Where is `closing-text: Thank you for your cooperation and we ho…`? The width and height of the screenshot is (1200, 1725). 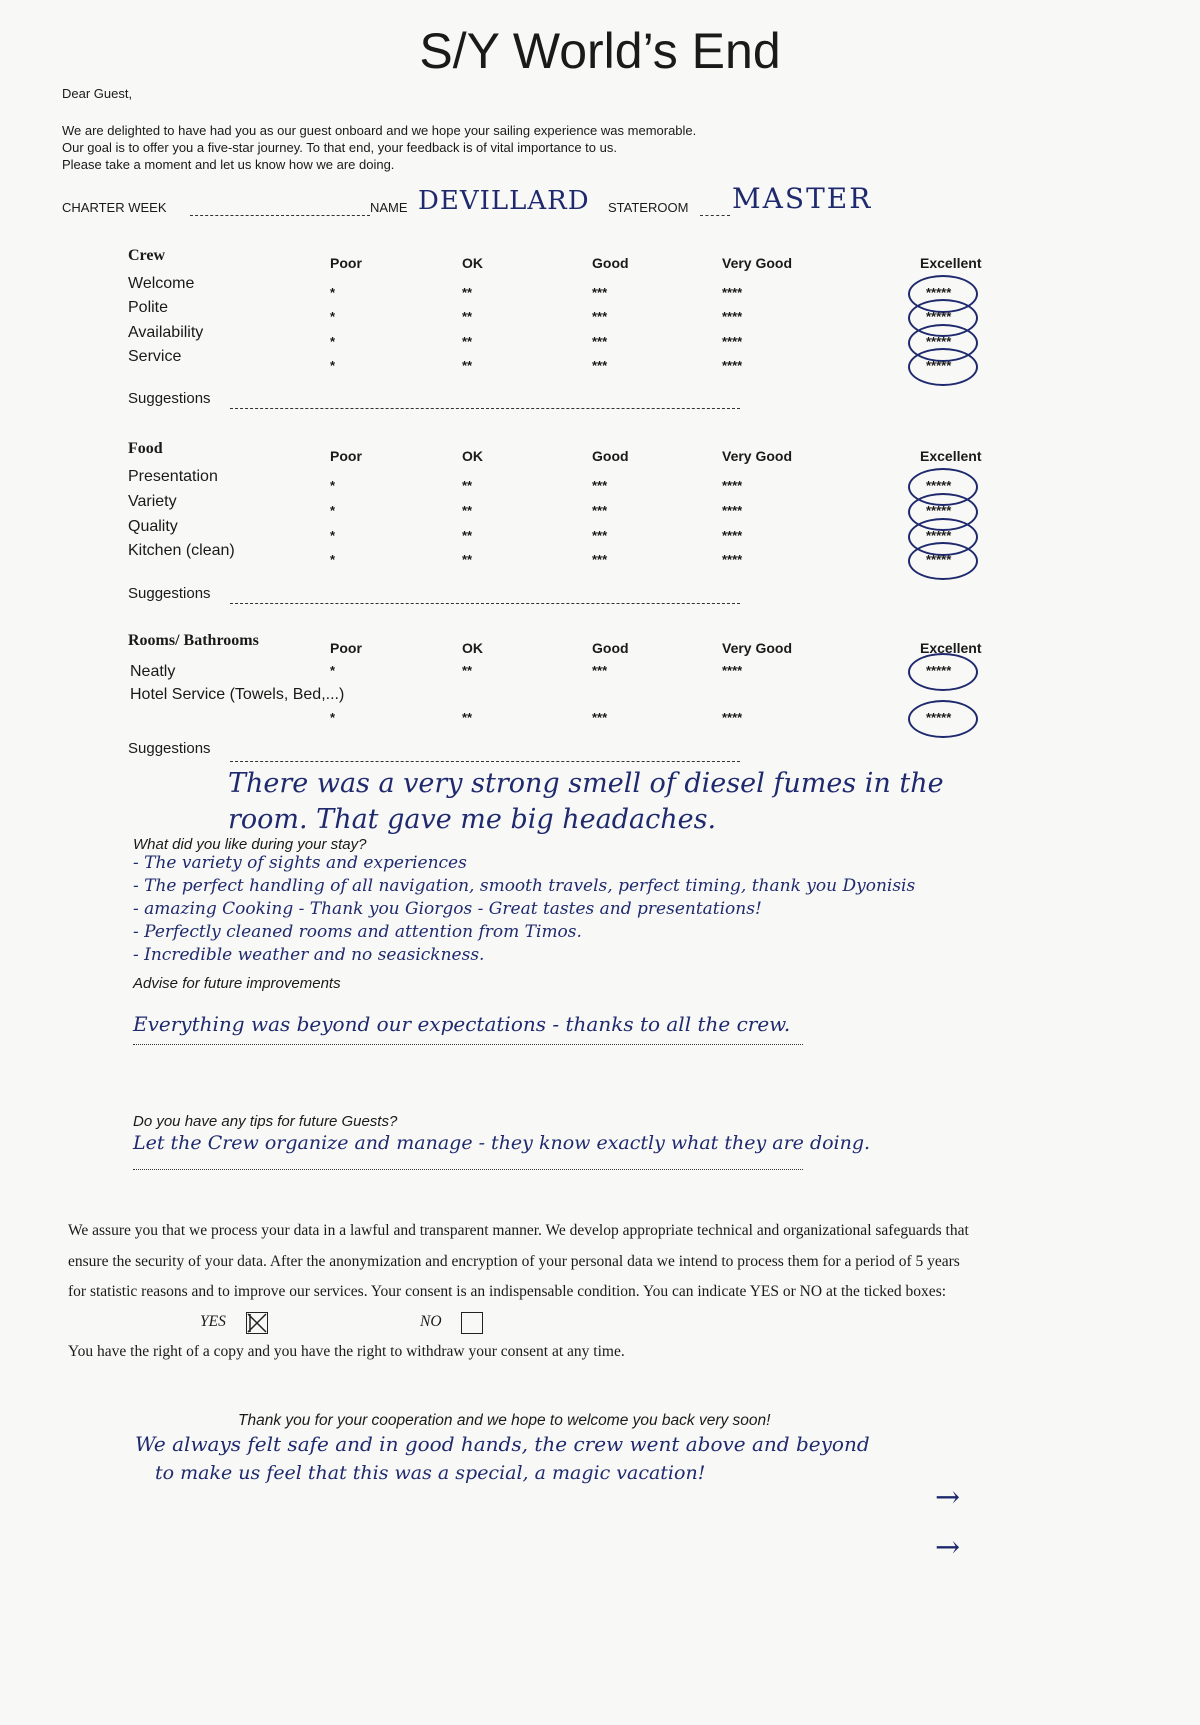 closing-text: Thank you for your cooperation and we ho… is located at coordinates (504, 1420).